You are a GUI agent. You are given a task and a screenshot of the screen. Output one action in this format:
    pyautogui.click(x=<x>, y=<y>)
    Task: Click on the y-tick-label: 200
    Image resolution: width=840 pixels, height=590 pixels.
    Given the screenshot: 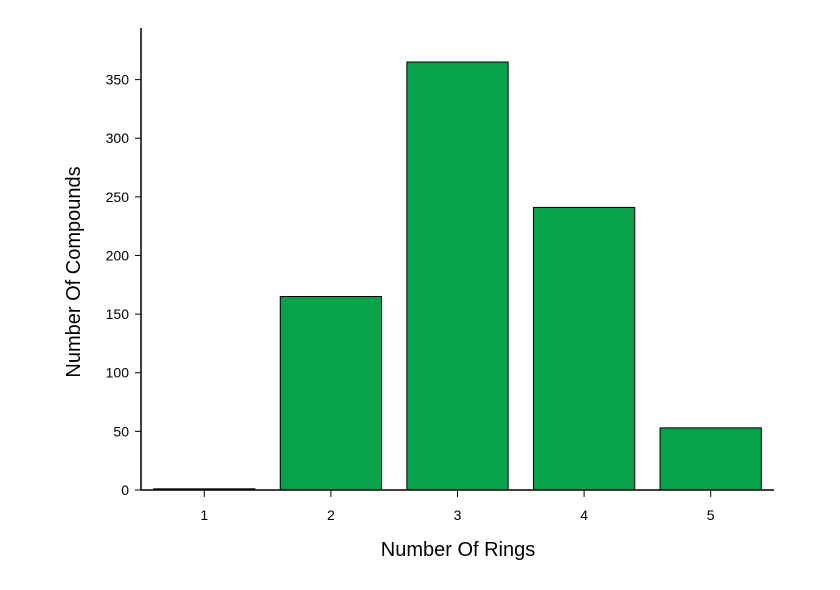 What is the action you would take?
    pyautogui.click(x=118, y=255)
    